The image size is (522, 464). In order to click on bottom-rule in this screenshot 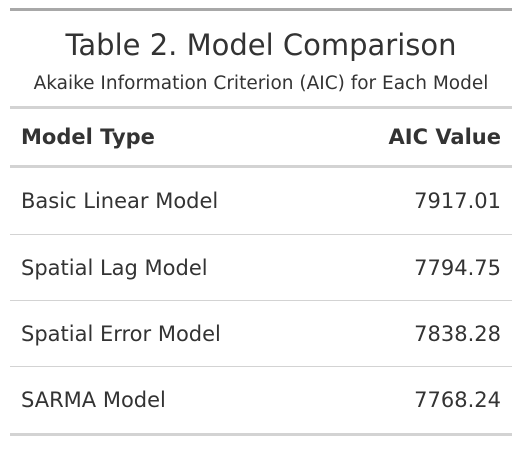, I will do `click(261, 434)`.